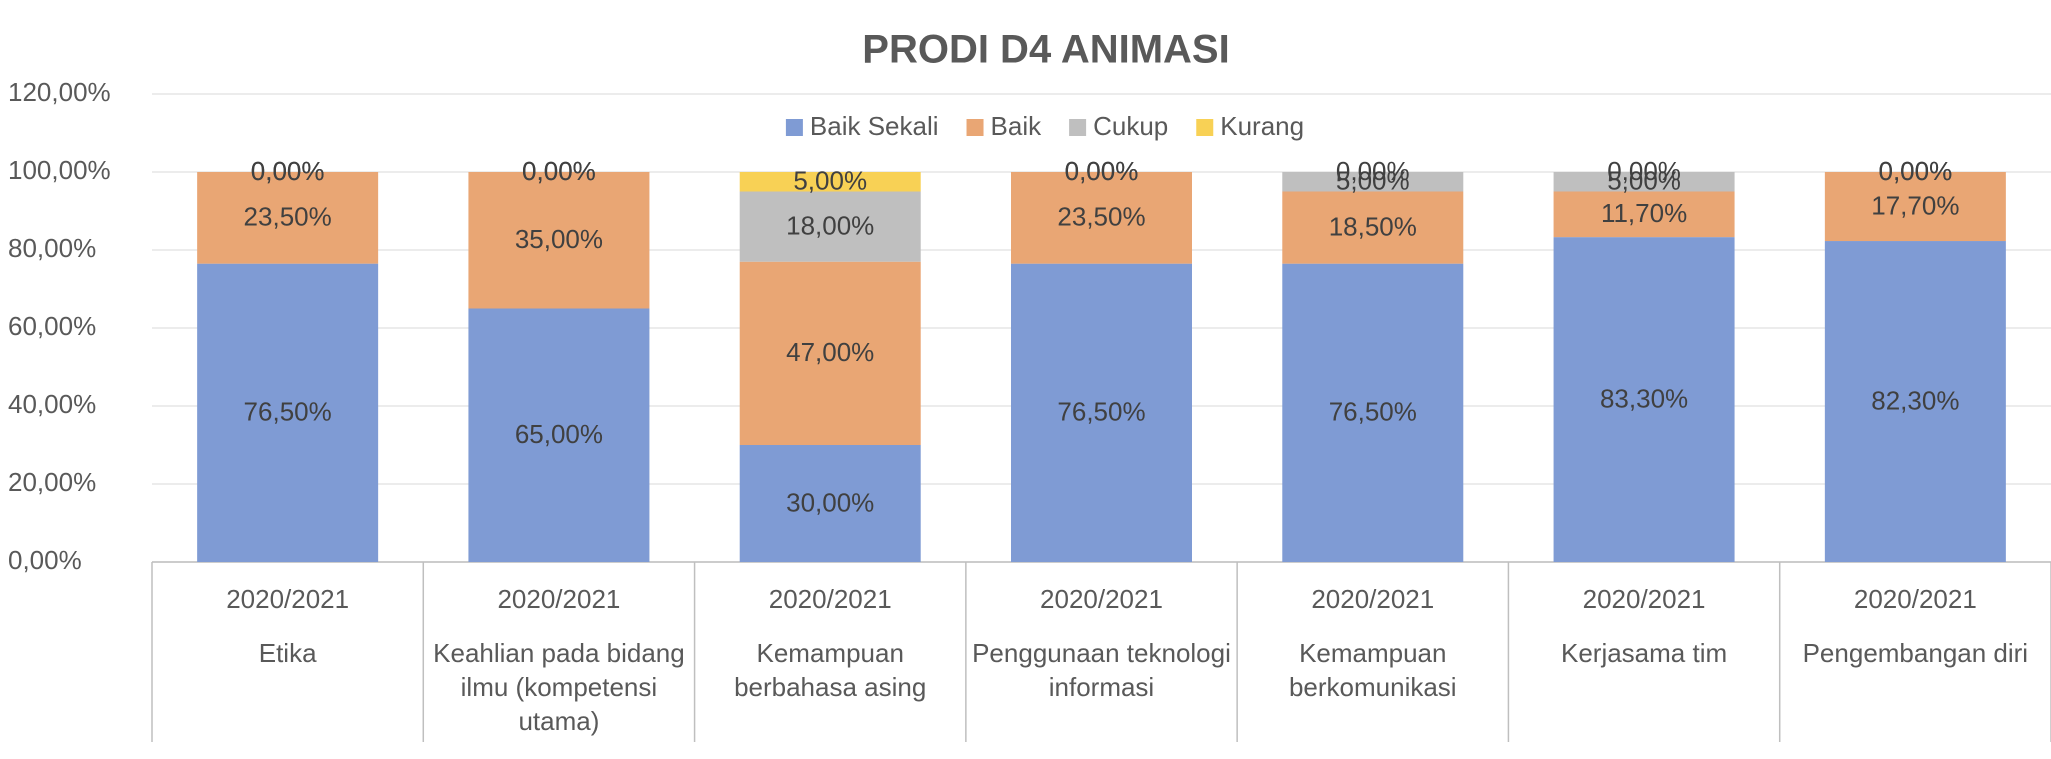 This screenshot has height=759, width=2051. What do you see at coordinates (59, 170) in the screenshot?
I see `y-tick-label: 100,00%` at bounding box center [59, 170].